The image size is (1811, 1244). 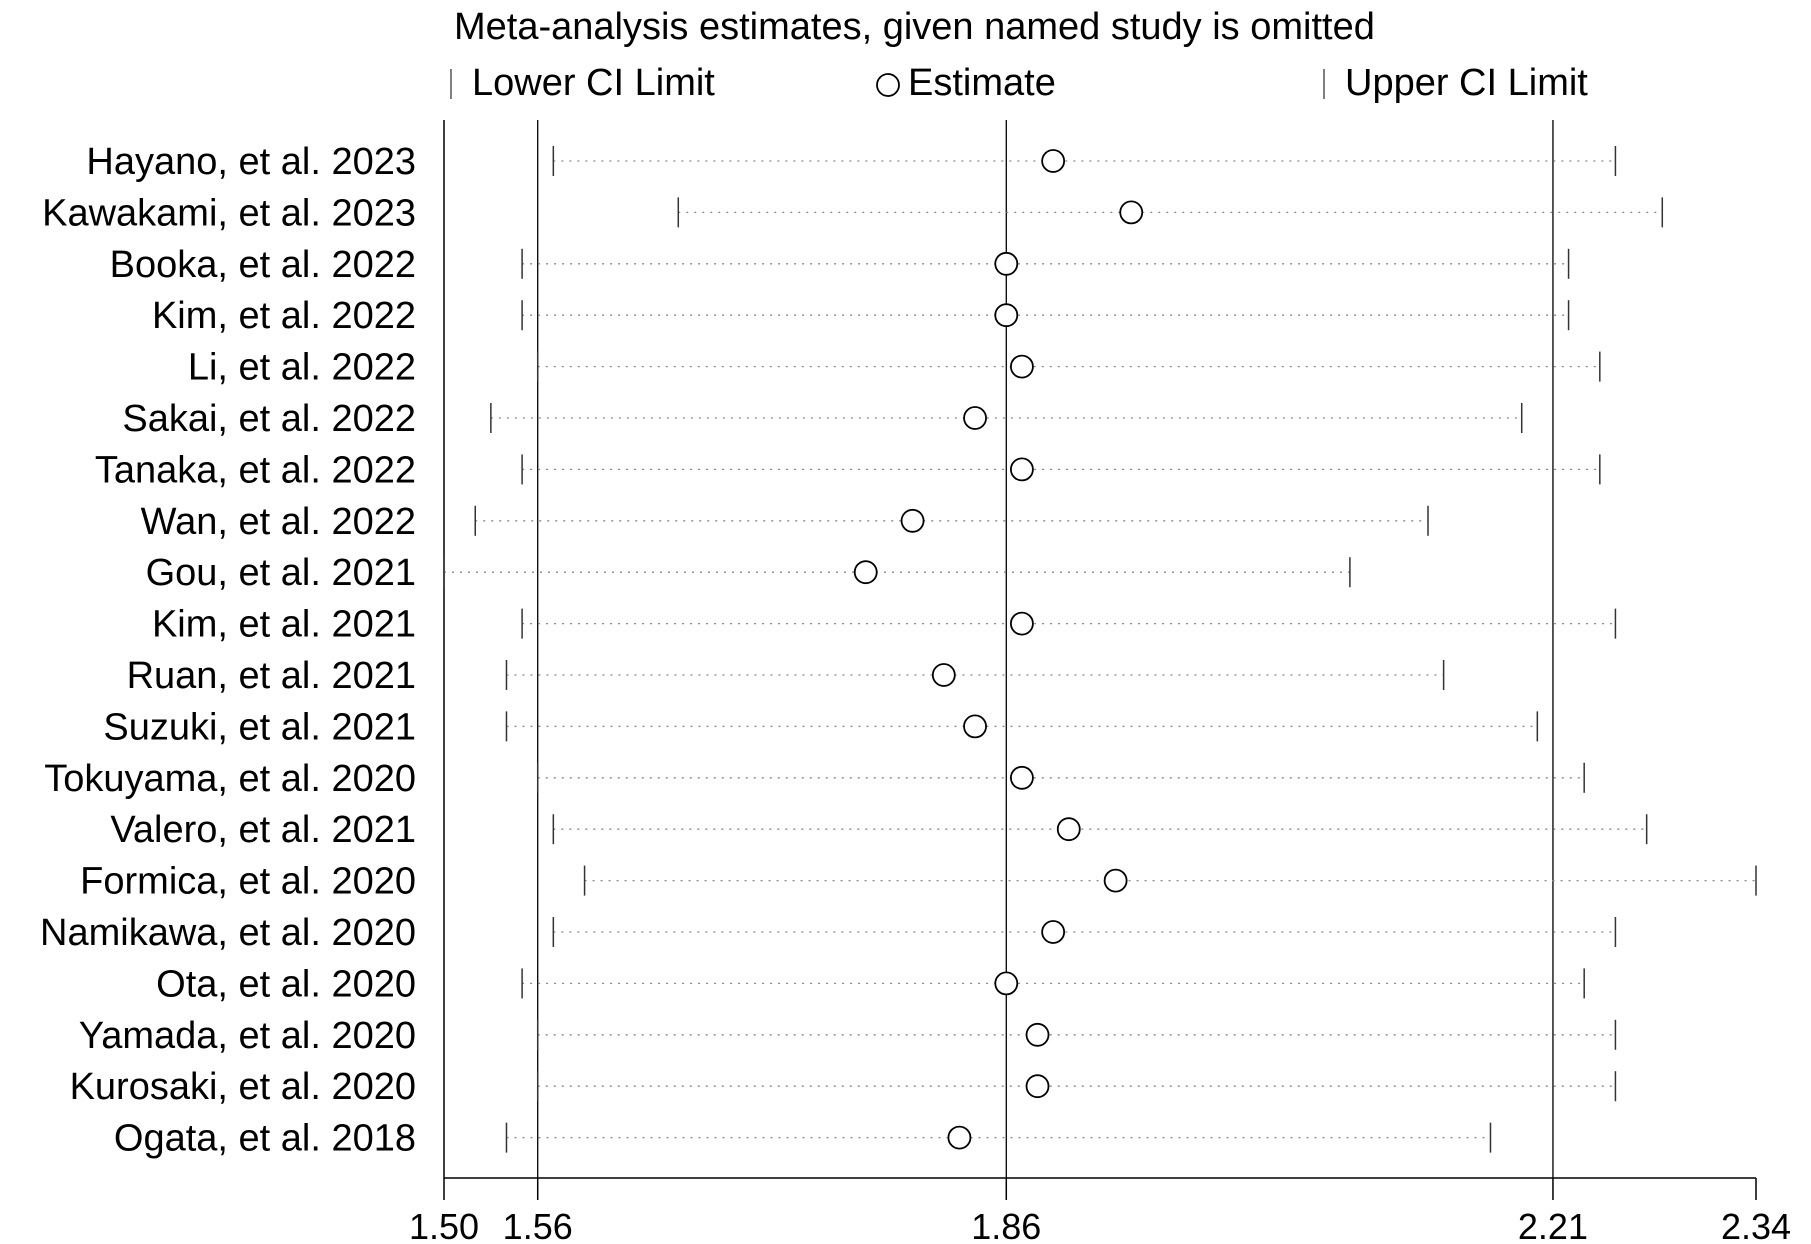 I want to click on x-tick-label: 1.56, so click(x=538, y=1225).